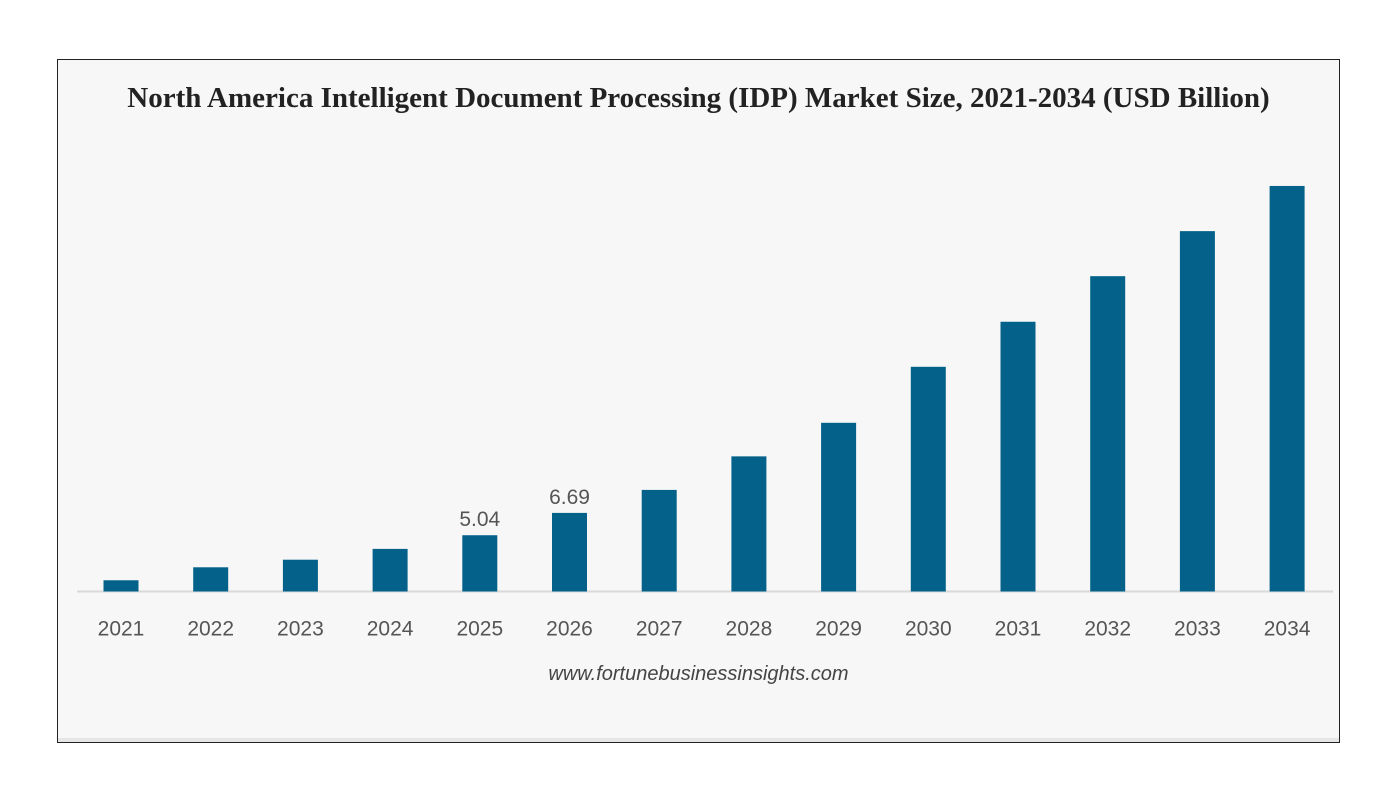 The width and height of the screenshot is (1395, 802). What do you see at coordinates (569, 497) in the screenshot?
I see `data-label: 6.69` at bounding box center [569, 497].